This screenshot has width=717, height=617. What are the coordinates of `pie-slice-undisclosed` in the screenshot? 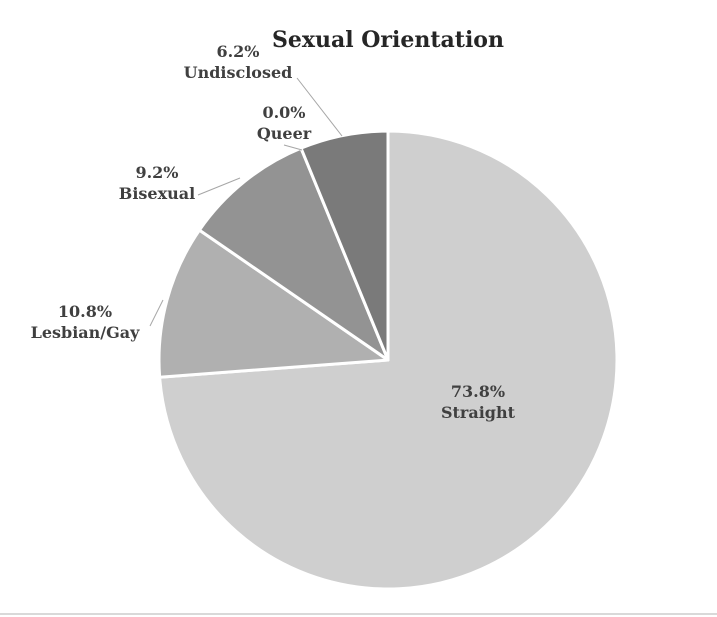 It's located at (344, 245).